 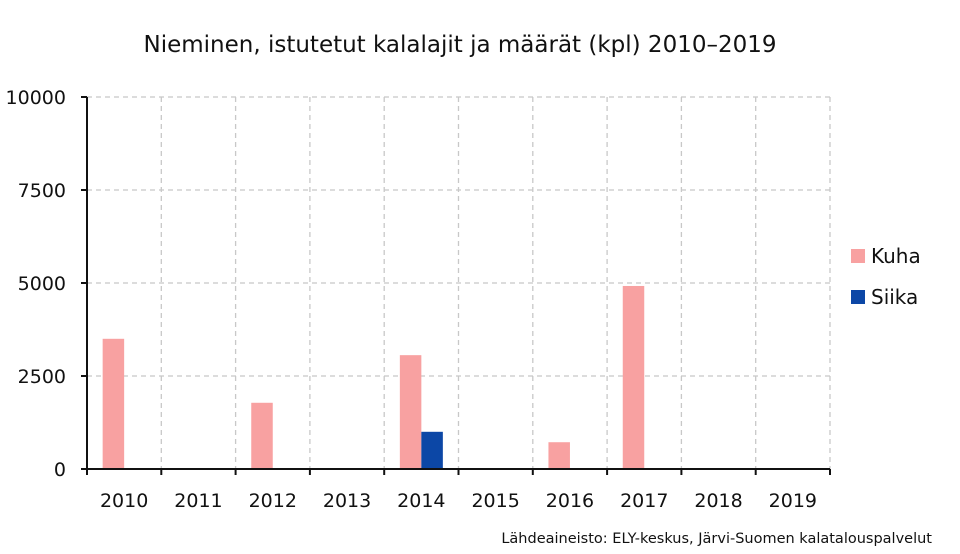 I want to click on x-tick-label: 2014, so click(x=421, y=501).